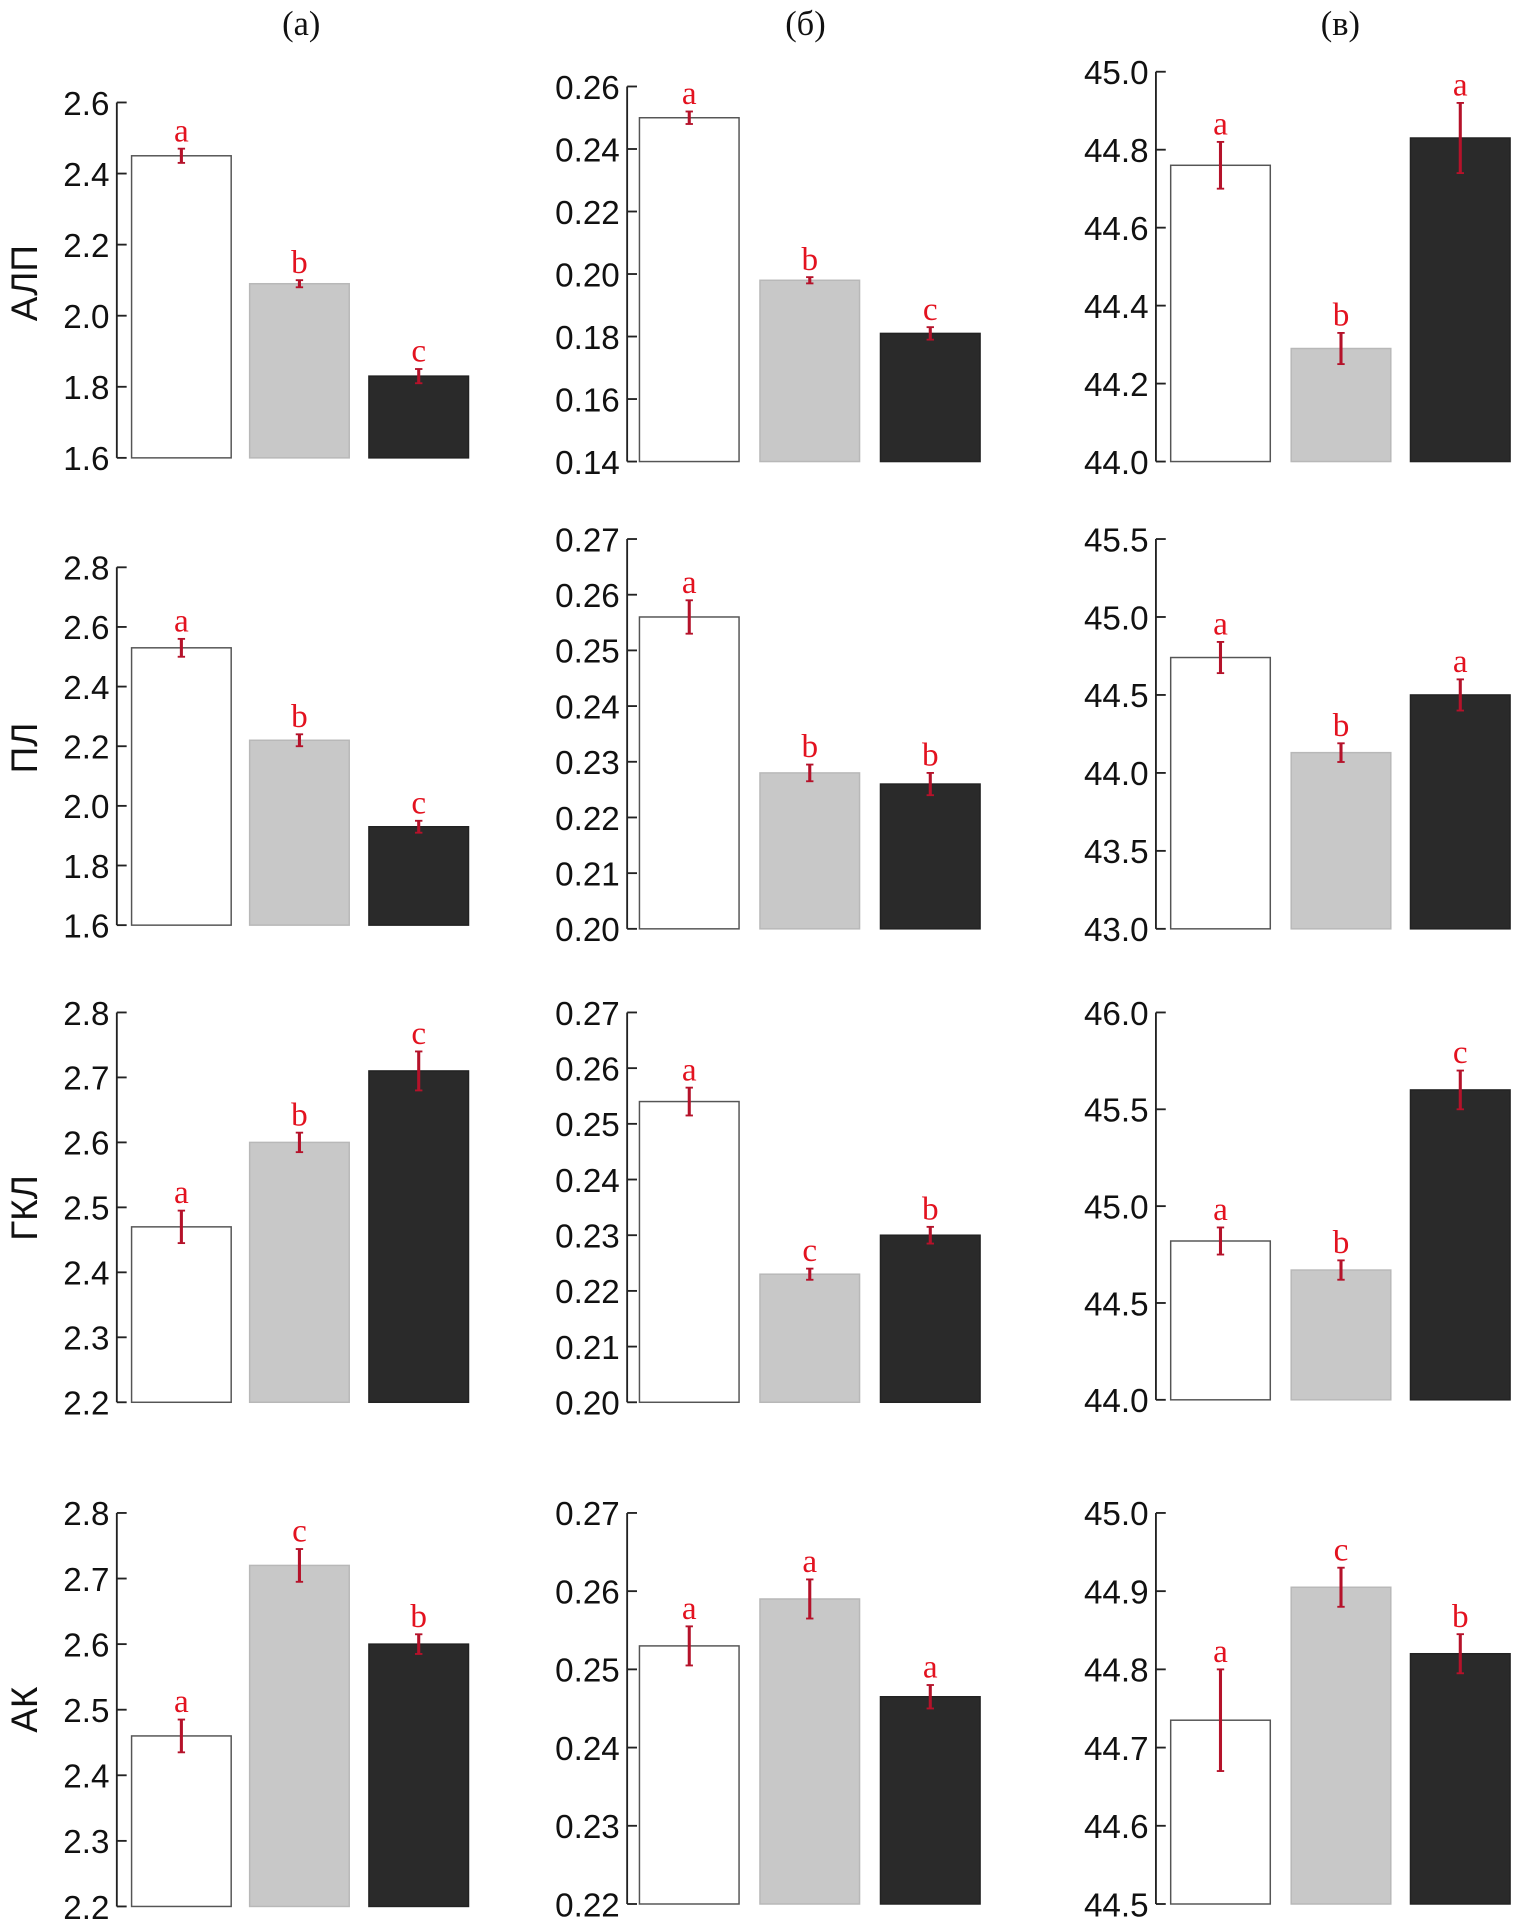 The width and height of the screenshot is (1515, 1929). What do you see at coordinates (1116, 1749) in the screenshot?
I see `y-tick-label: 44.7` at bounding box center [1116, 1749].